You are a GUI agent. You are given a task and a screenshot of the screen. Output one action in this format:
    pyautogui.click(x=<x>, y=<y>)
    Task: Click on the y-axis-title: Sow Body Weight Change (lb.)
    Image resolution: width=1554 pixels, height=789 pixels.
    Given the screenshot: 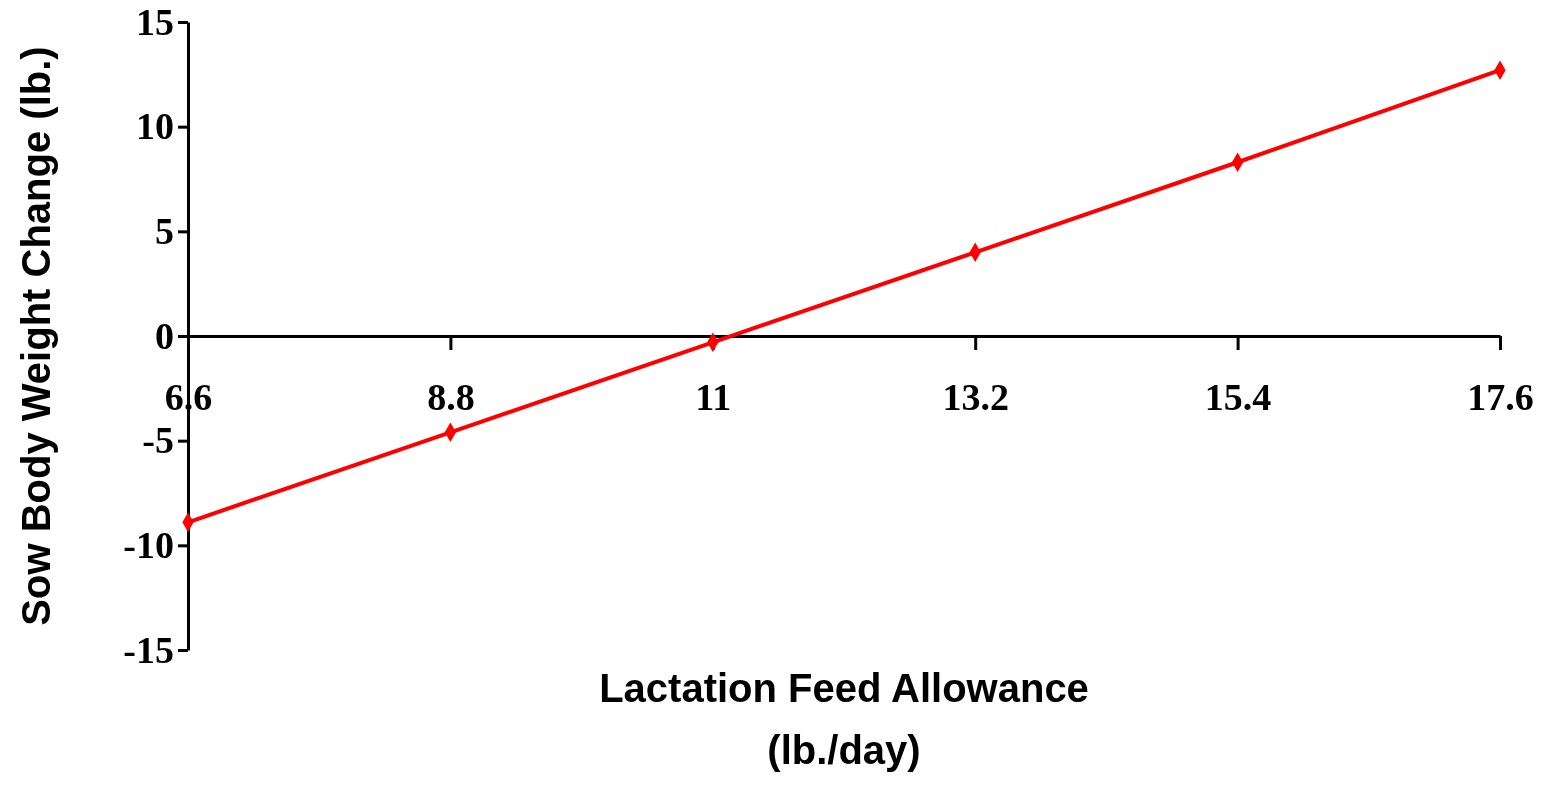 What is the action you would take?
    pyautogui.click(x=36, y=336)
    